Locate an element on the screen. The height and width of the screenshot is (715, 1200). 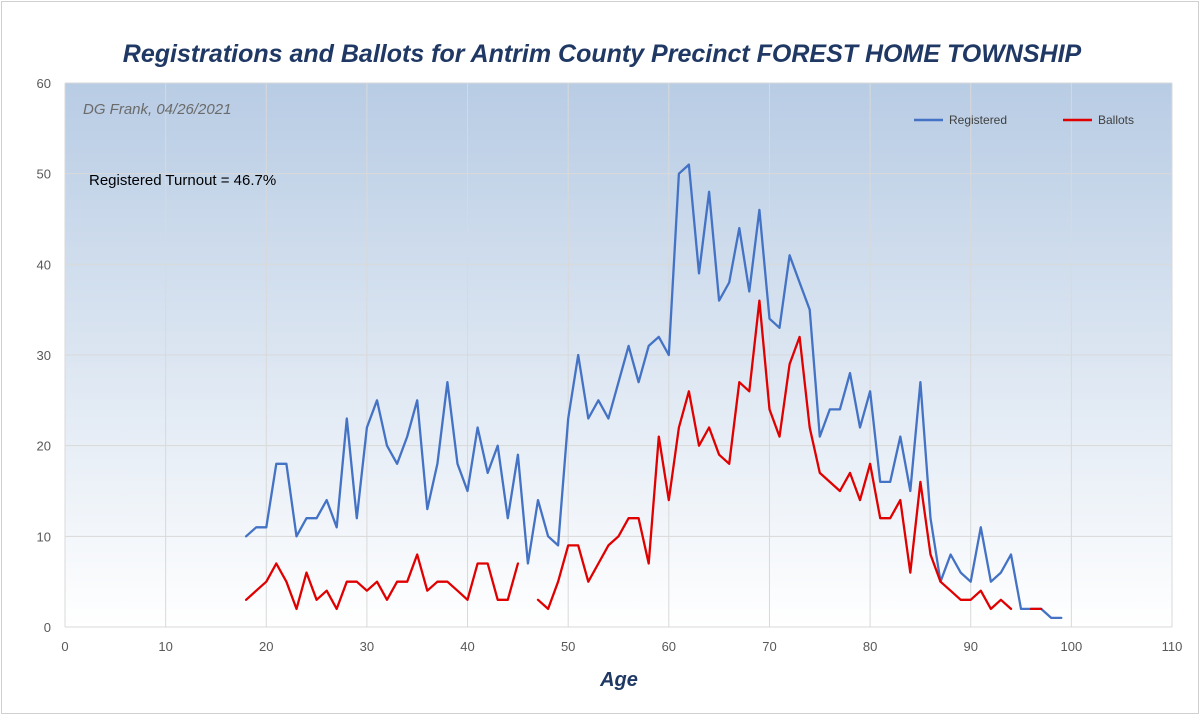
y-tick-label: 50 is located at coordinates (44, 174).